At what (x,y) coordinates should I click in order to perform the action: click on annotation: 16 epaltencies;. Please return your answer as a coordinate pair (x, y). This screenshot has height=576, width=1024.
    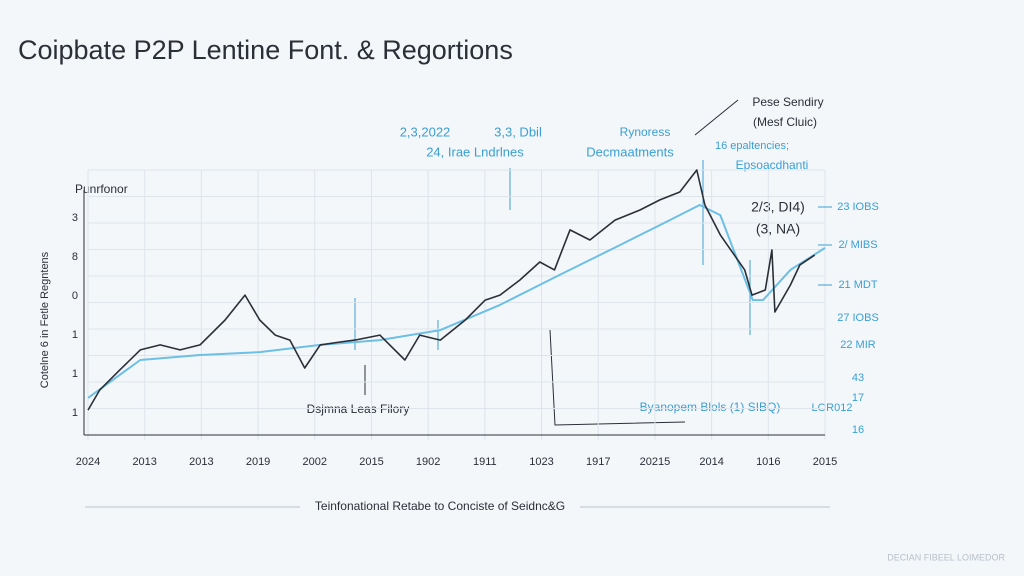
    Looking at the image, I should click on (752, 146).